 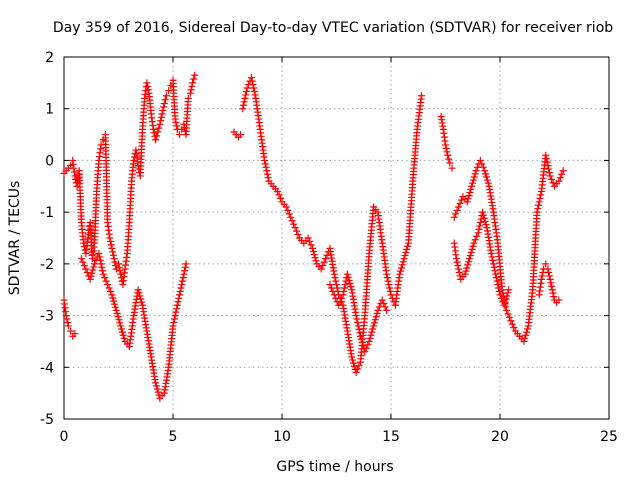 I want to click on y-tick-label: -3, so click(x=47, y=317).